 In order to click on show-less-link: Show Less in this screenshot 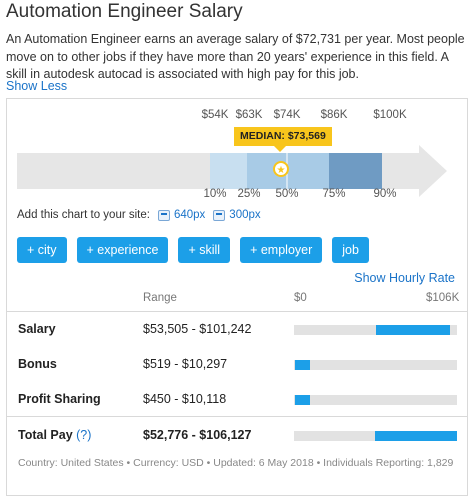, I will do `click(37, 86)`.